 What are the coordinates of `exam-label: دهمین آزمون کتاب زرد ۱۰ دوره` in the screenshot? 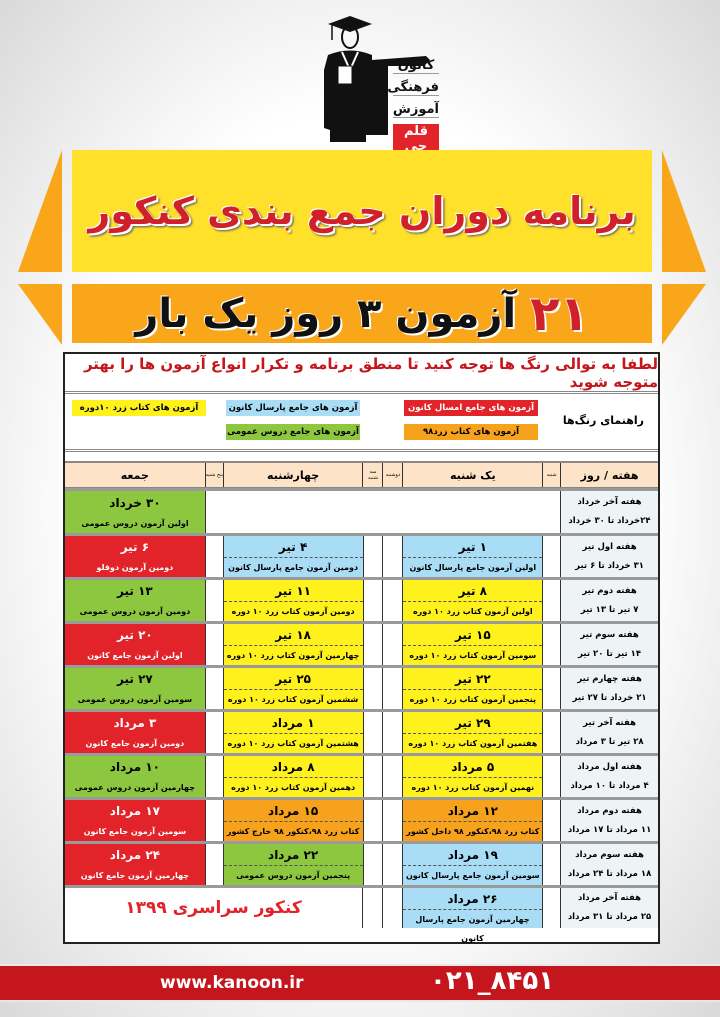 It's located at (293, 787).